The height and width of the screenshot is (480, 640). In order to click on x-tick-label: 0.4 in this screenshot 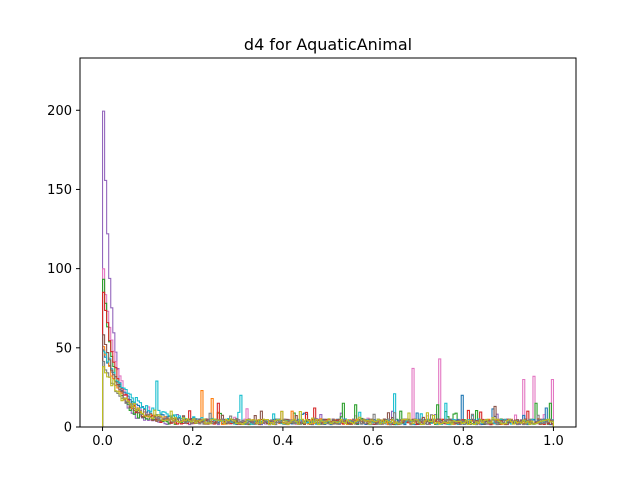, I will do `click(283, 441)`.